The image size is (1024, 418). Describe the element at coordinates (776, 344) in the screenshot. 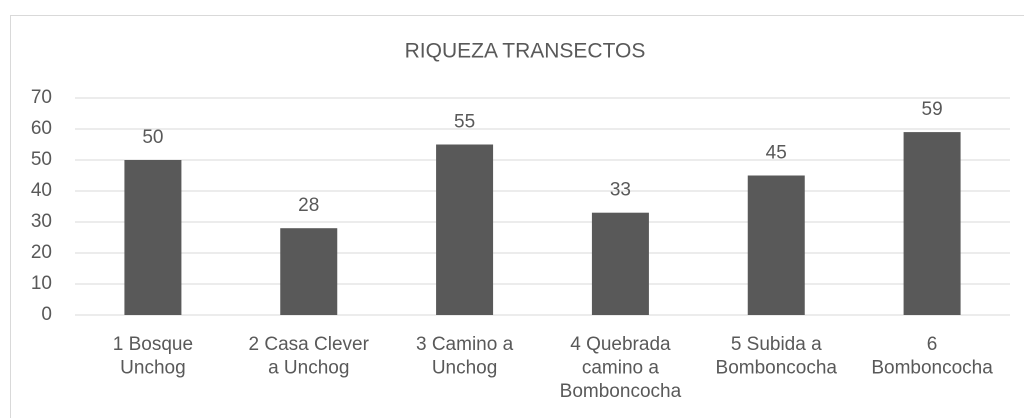

I see `x-tick-label: 5 Subida a` at that location.